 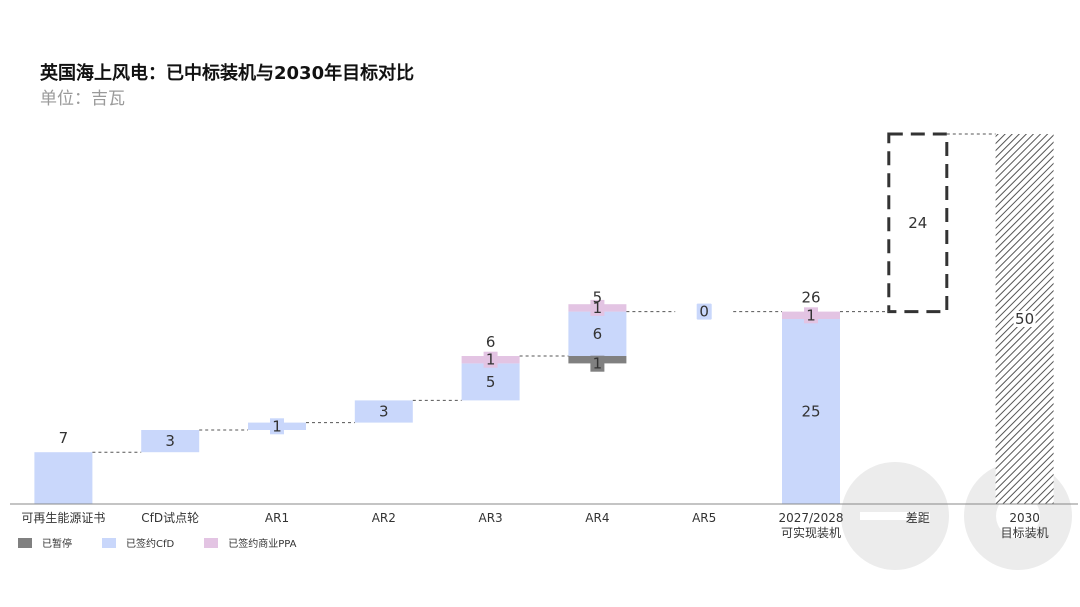 What do you see at coordinates (598, 298) in the screenshot?
I see `total-label-5: 5` at bounding box center [598, 298].